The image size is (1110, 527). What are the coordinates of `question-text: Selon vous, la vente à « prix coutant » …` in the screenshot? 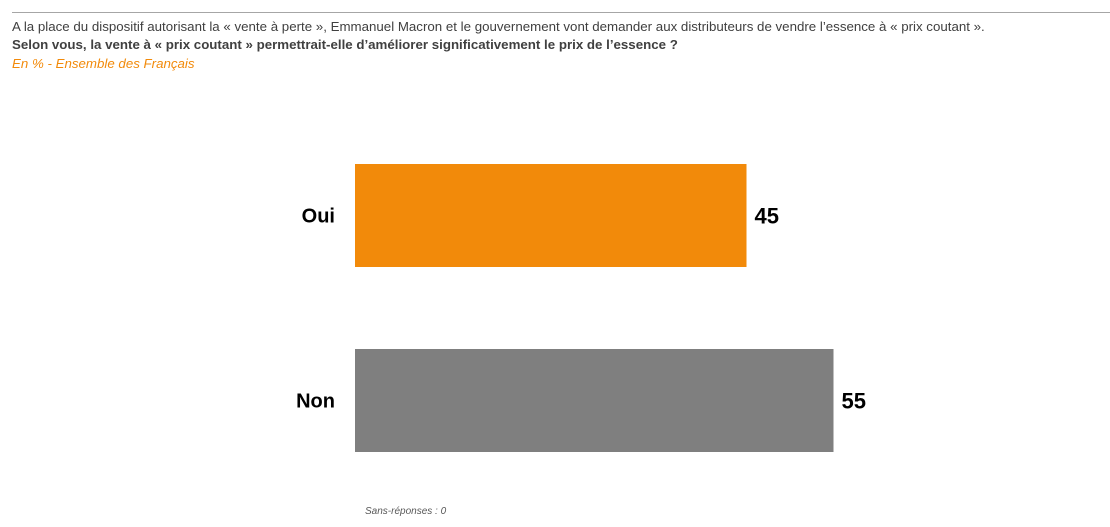 It's located at (345, 44).